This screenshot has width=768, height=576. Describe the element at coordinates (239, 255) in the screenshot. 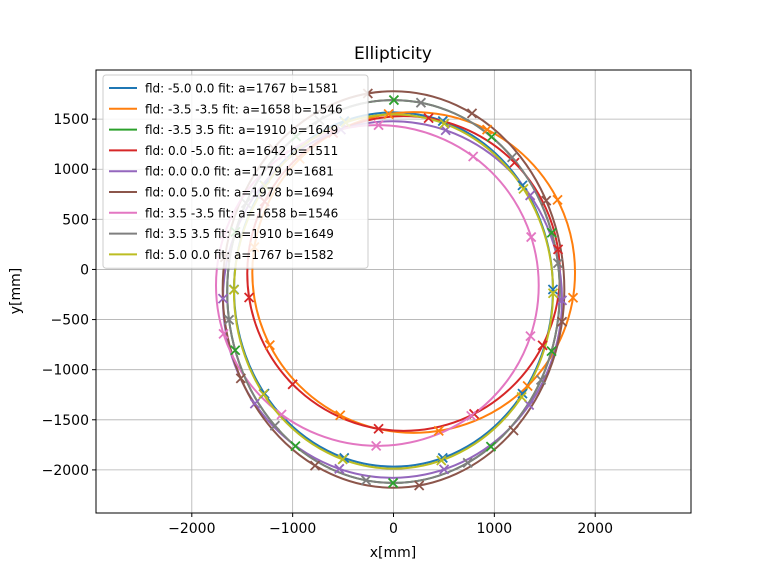

I see `legend-label: fld: 5.0 0.0 fit: a=1767 b=1582` at that location.